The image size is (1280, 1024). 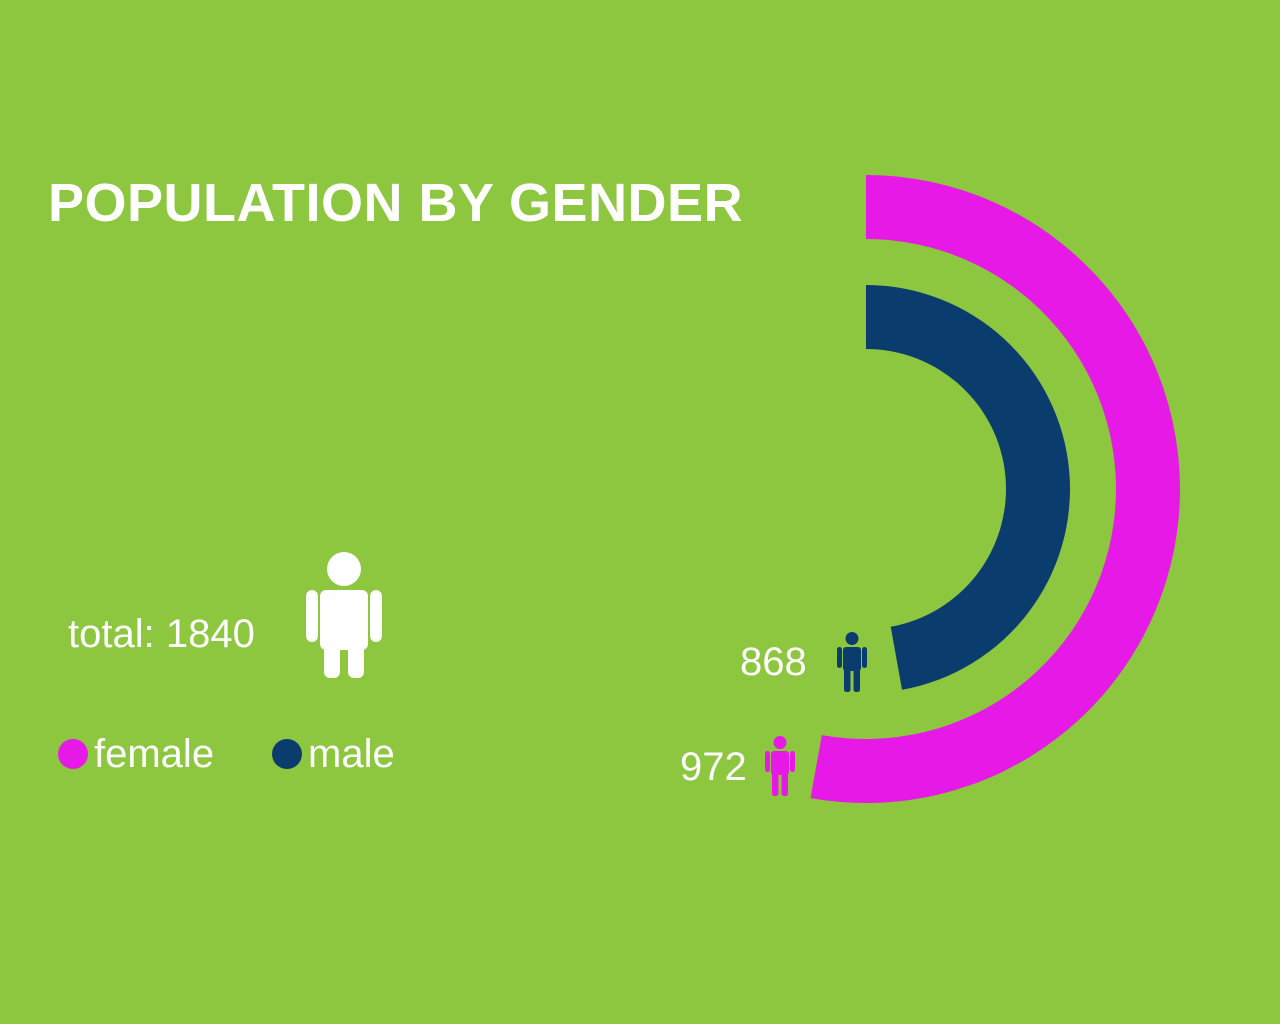 I want to click on male-arc, so click(x=968, y=487).